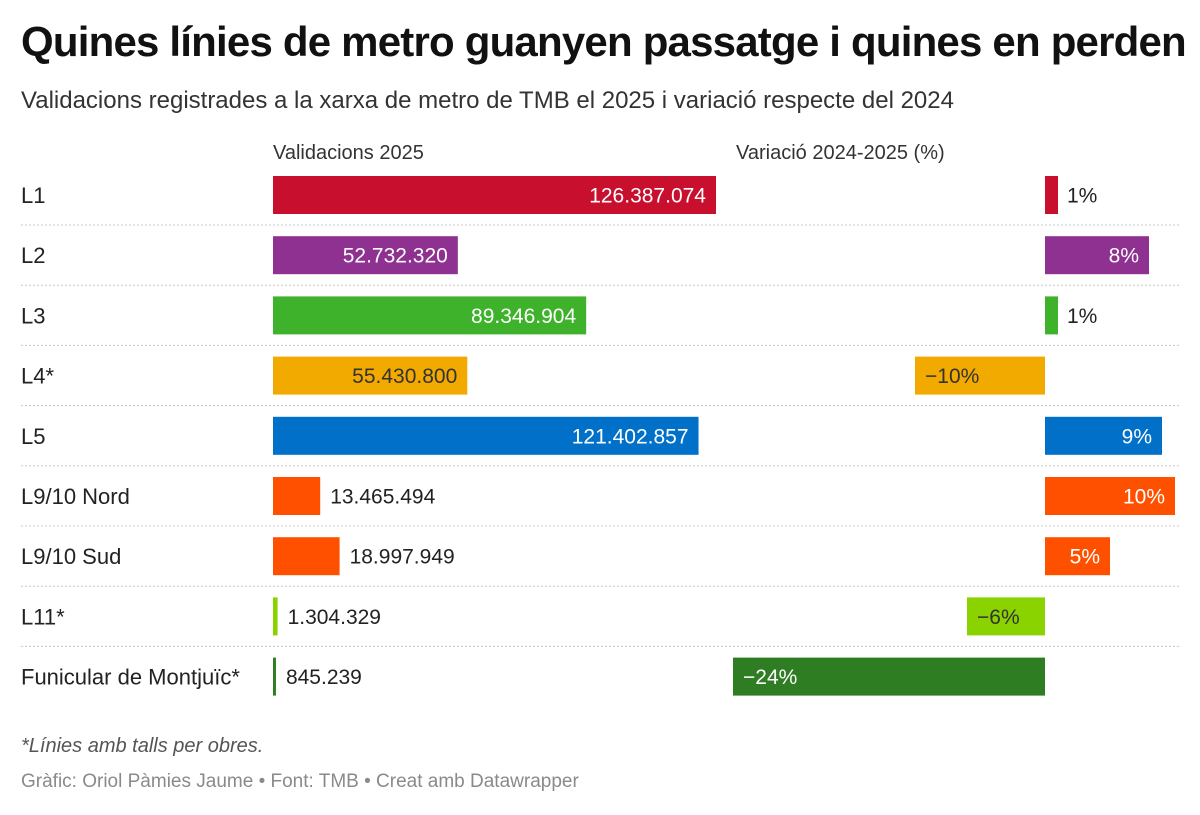  I want to click on row-label: Funicular de Montjuïc*, so click(130, 677).